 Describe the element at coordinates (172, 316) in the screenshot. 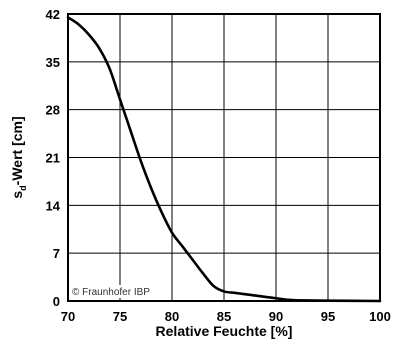

I see `x-tick-label: 80` at that location.